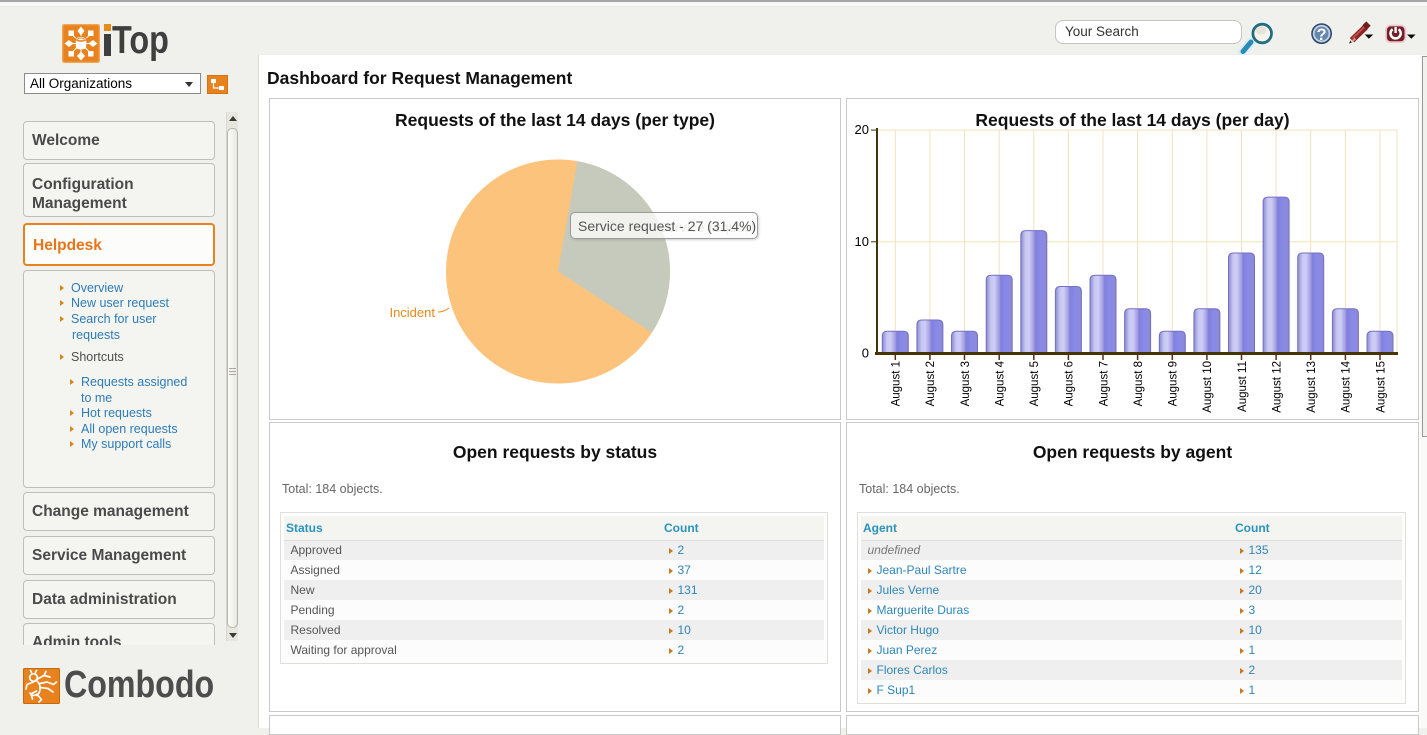 The image size is (1427, 735). Describe the element at coordinates (1001, 383) in the screenshot. I see `svg-text: August 4` at that location.